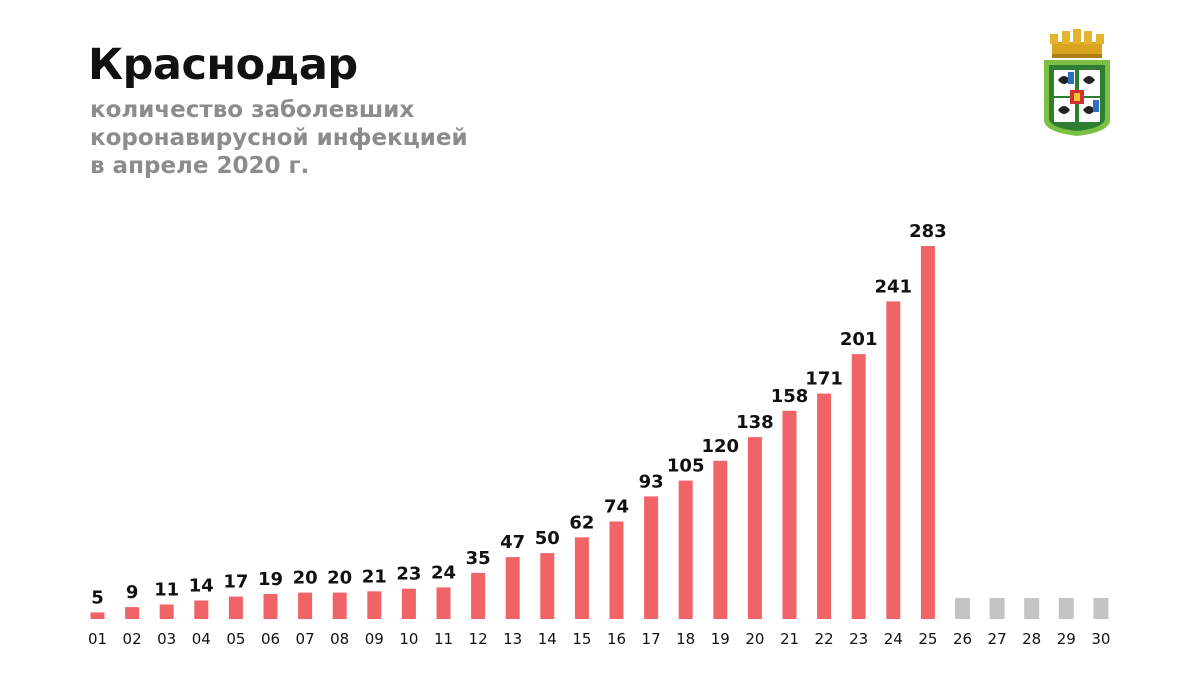 This screenshot has width=1200, height=675. What do you see at coordinates (443, 572) in the screenshot?
I see `value-label-11: 24` at bounding box center [443, 572].